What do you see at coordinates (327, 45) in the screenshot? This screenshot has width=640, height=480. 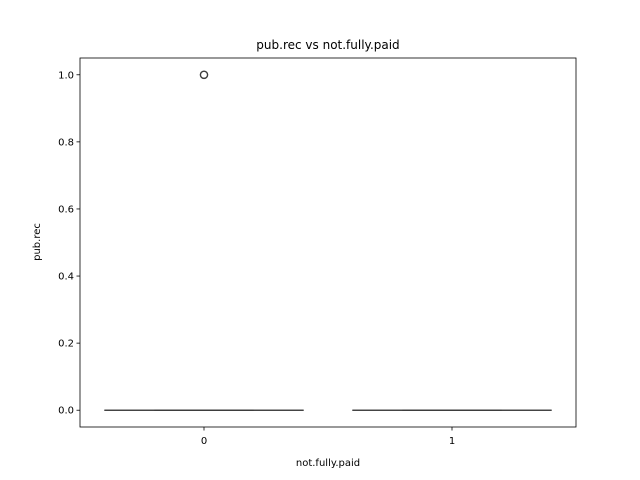 I see `chart-title: pub.rec vs not.fully.paid` at bounding box center [327, 45].